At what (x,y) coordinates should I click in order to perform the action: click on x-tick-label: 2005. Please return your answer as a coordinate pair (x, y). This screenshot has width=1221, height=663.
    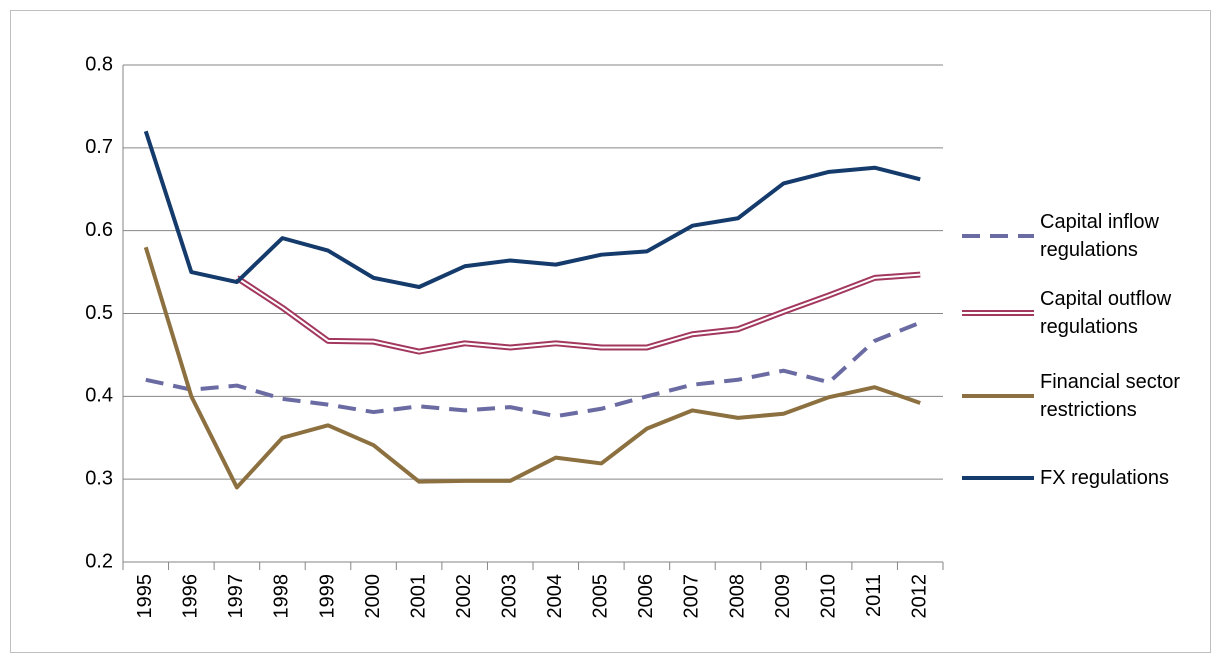
    Looking at the image, I should click on (601, 596).